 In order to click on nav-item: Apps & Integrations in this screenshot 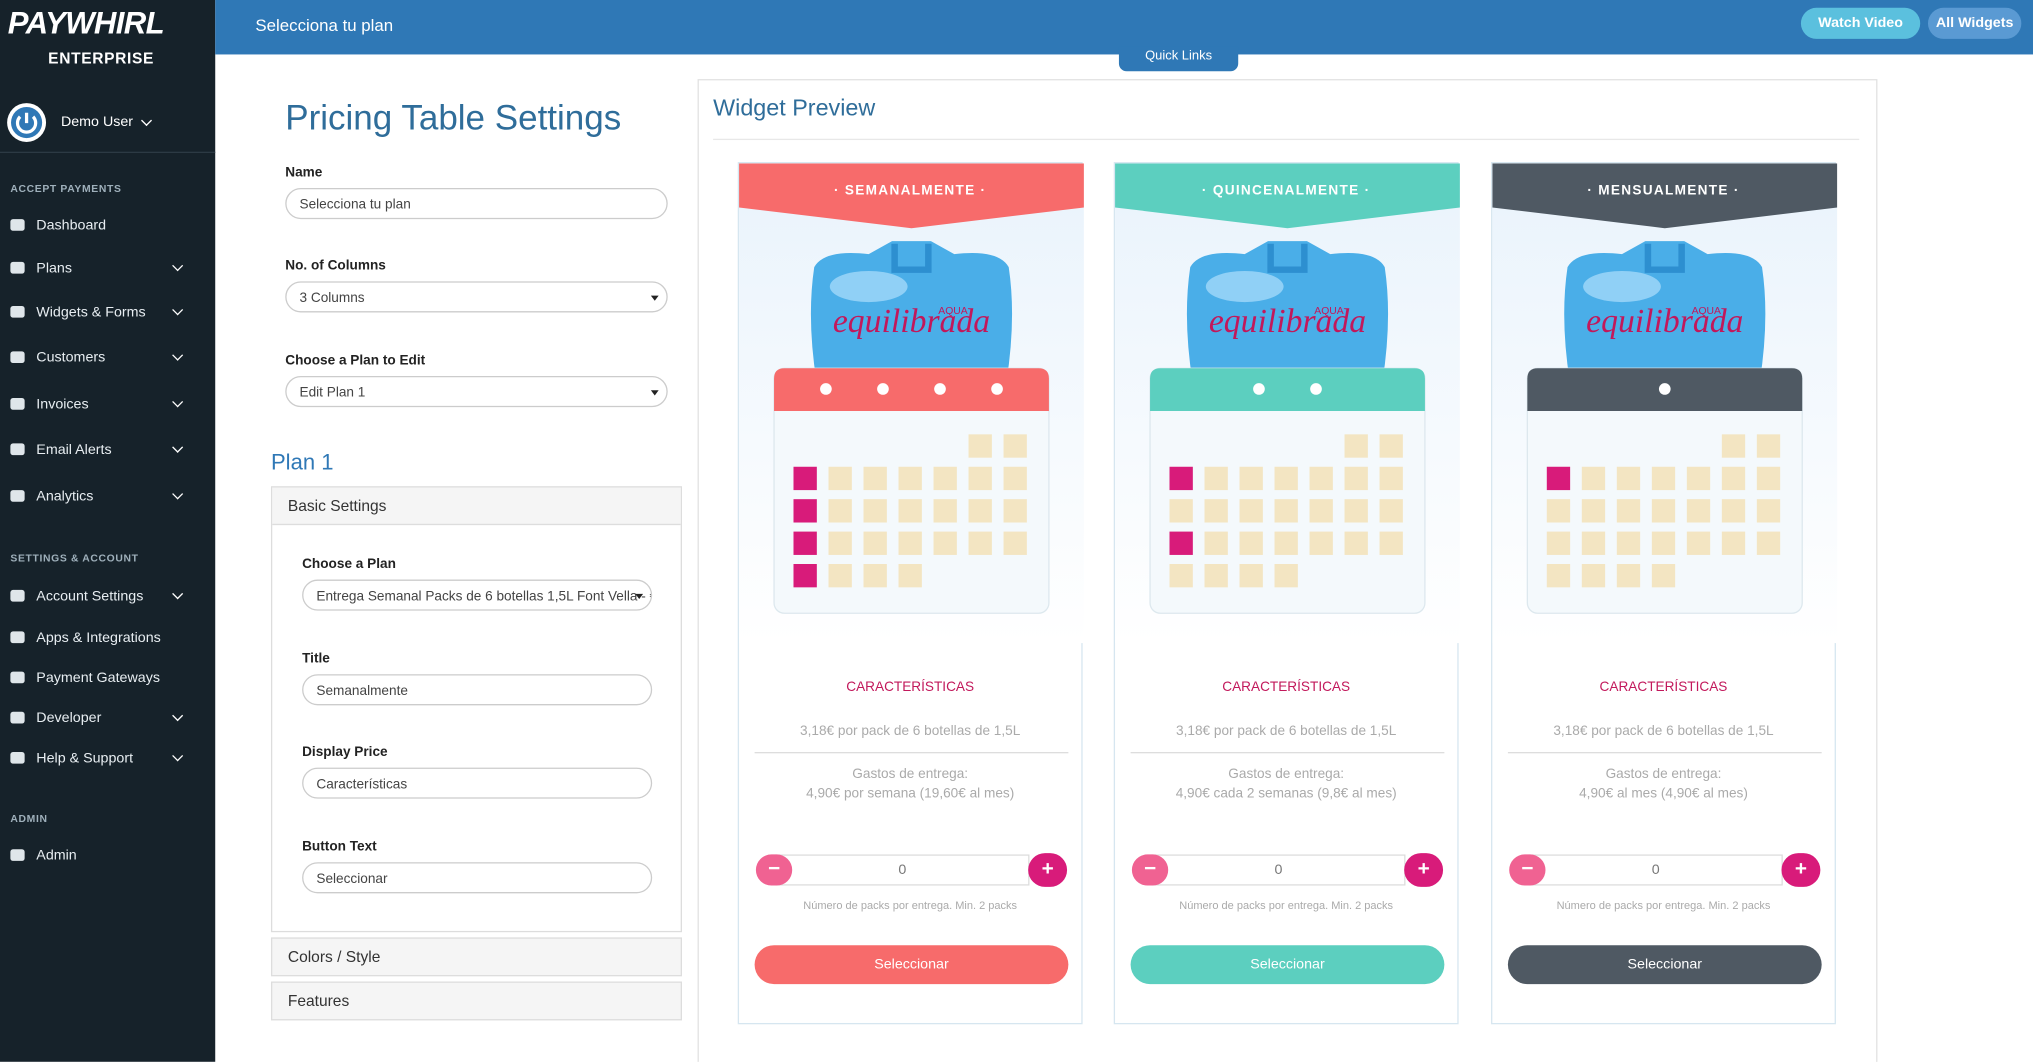, I will do `click(85, 638)`.